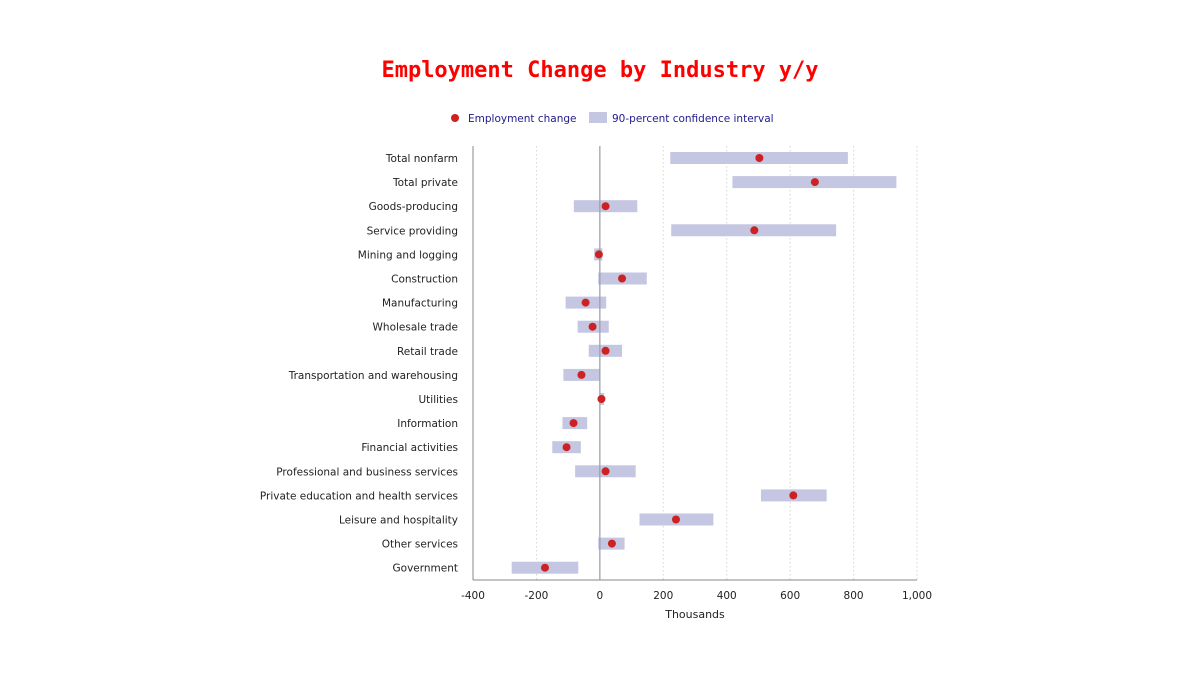 The image size is (1200, 675). What do you see at coordinates (537, 596) in the screenshot?
I see `x-tick-label: -200` at bounding box center [537, 596].